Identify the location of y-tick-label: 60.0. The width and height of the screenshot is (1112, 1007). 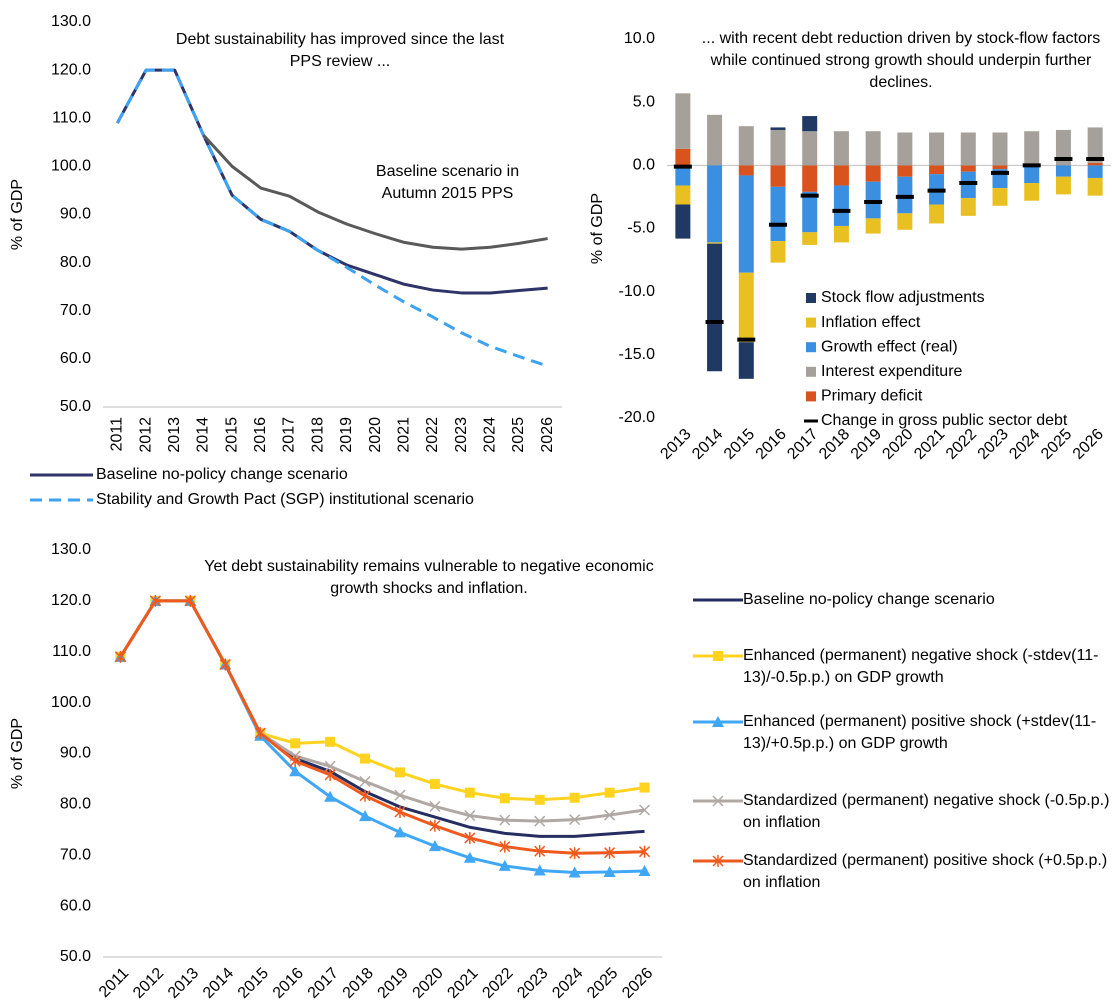
(75, 905).